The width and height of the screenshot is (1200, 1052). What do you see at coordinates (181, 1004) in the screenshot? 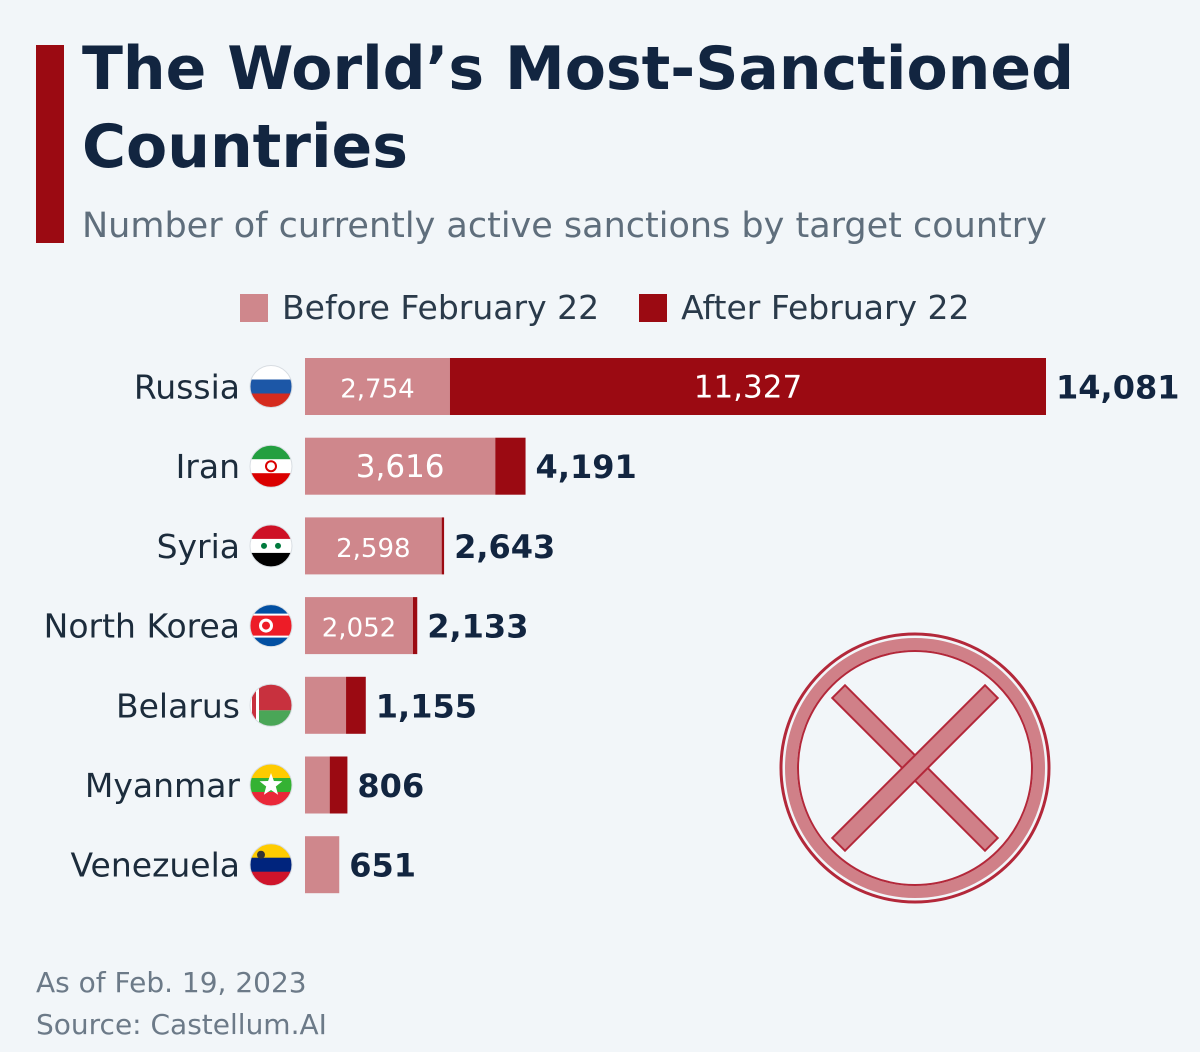
I see `footer: As of Feb. 19, 2023 Source: Castellum.AI` at bounding box center [181, 1004].